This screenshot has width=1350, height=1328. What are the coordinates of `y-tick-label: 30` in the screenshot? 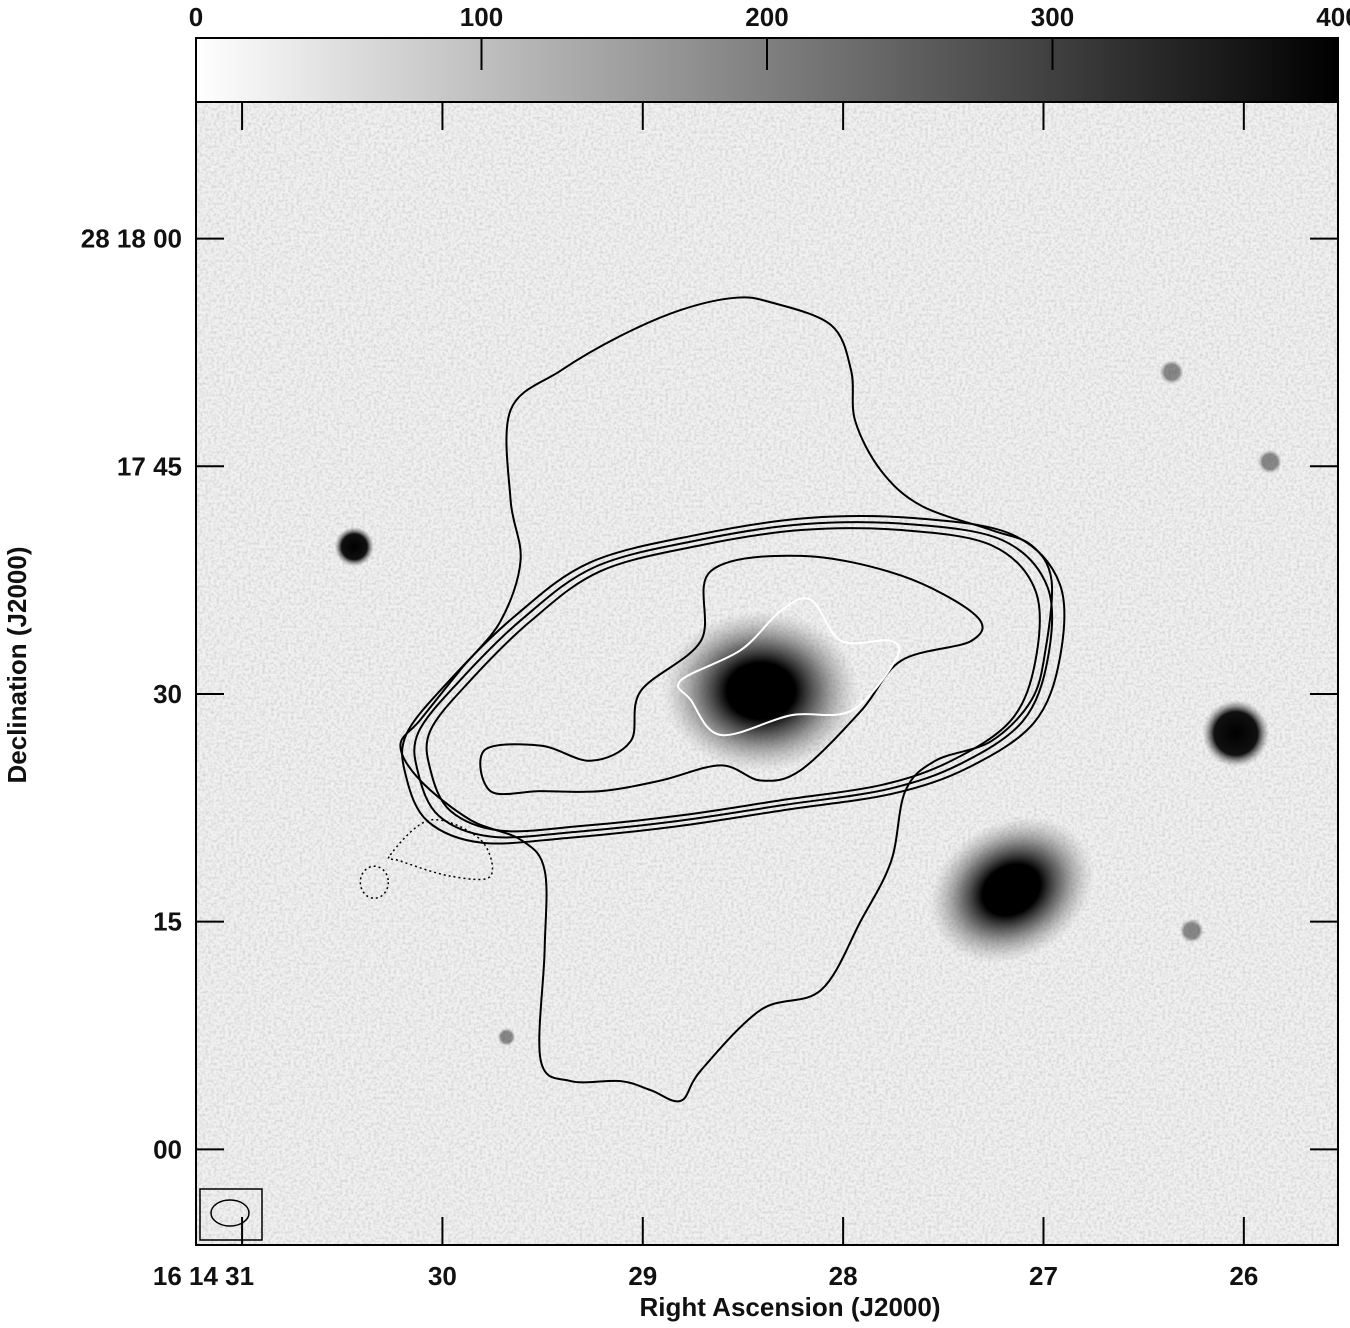 It's located at (167, 694).